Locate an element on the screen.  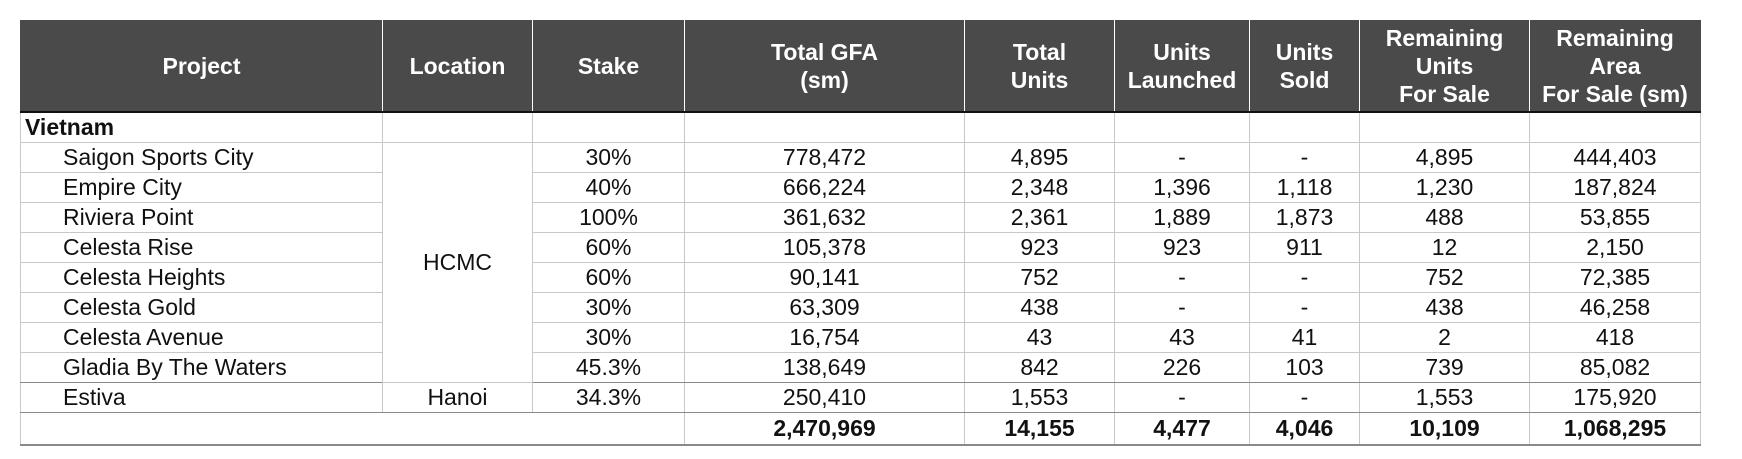
header-stake: Stake is located at coordinates (608, 66).